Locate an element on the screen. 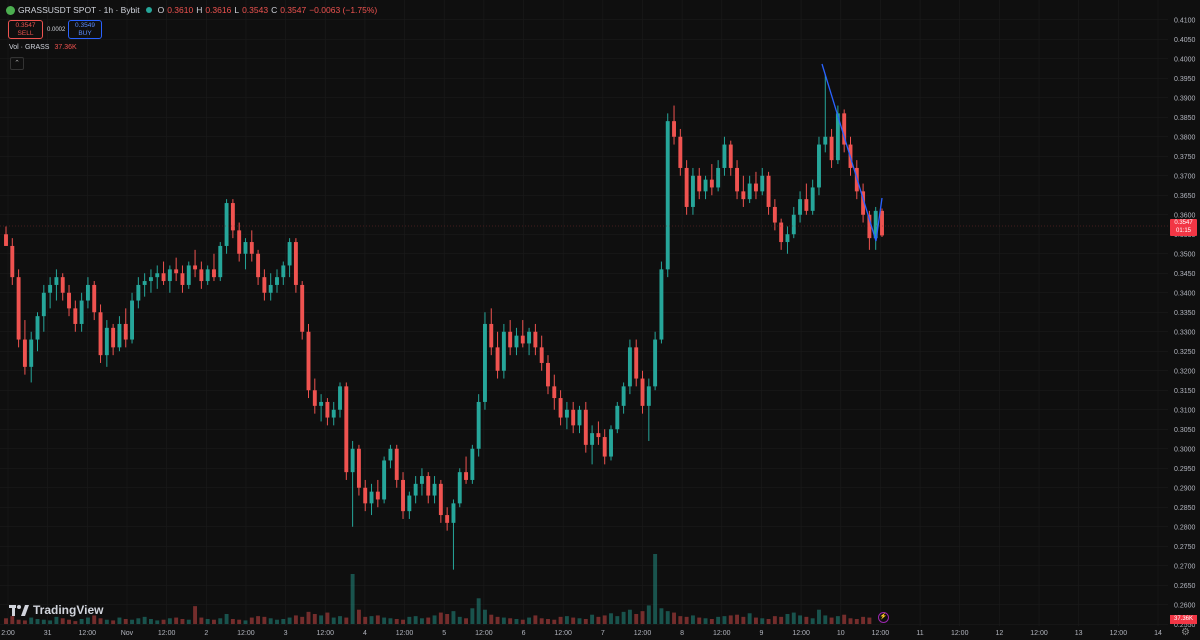 The width and height of the screenshot is (1200, 640). sell-label: SELL is located at coordinates (25, 33).